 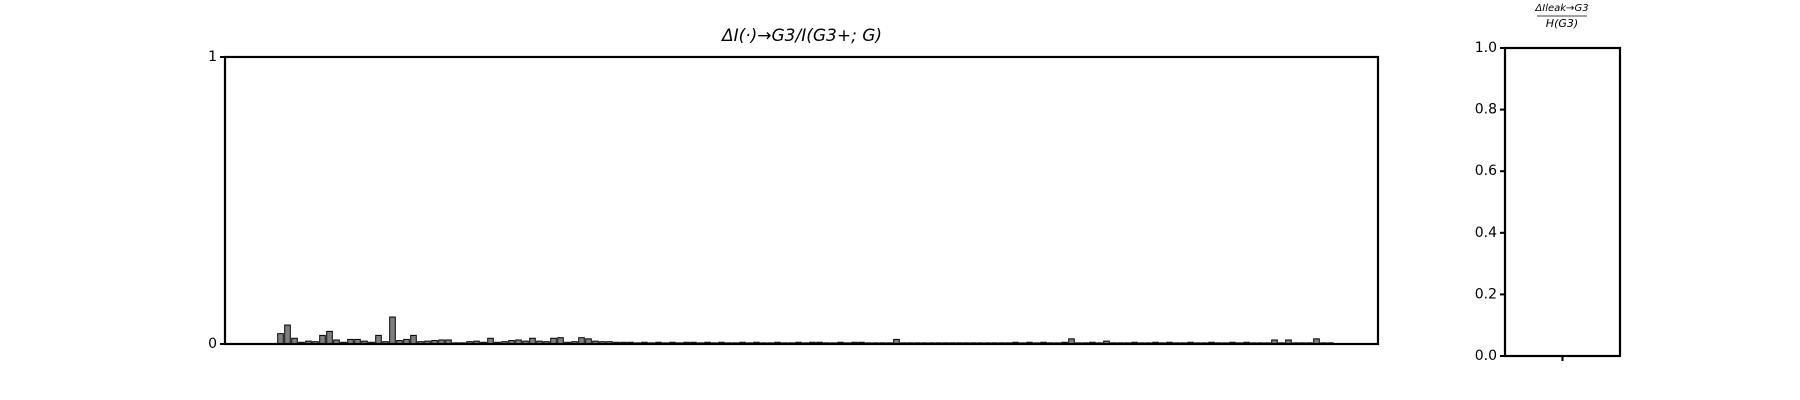 I want to click on chart-title-numerator: ΔIleak→G3, so click(x=1561, y=8).